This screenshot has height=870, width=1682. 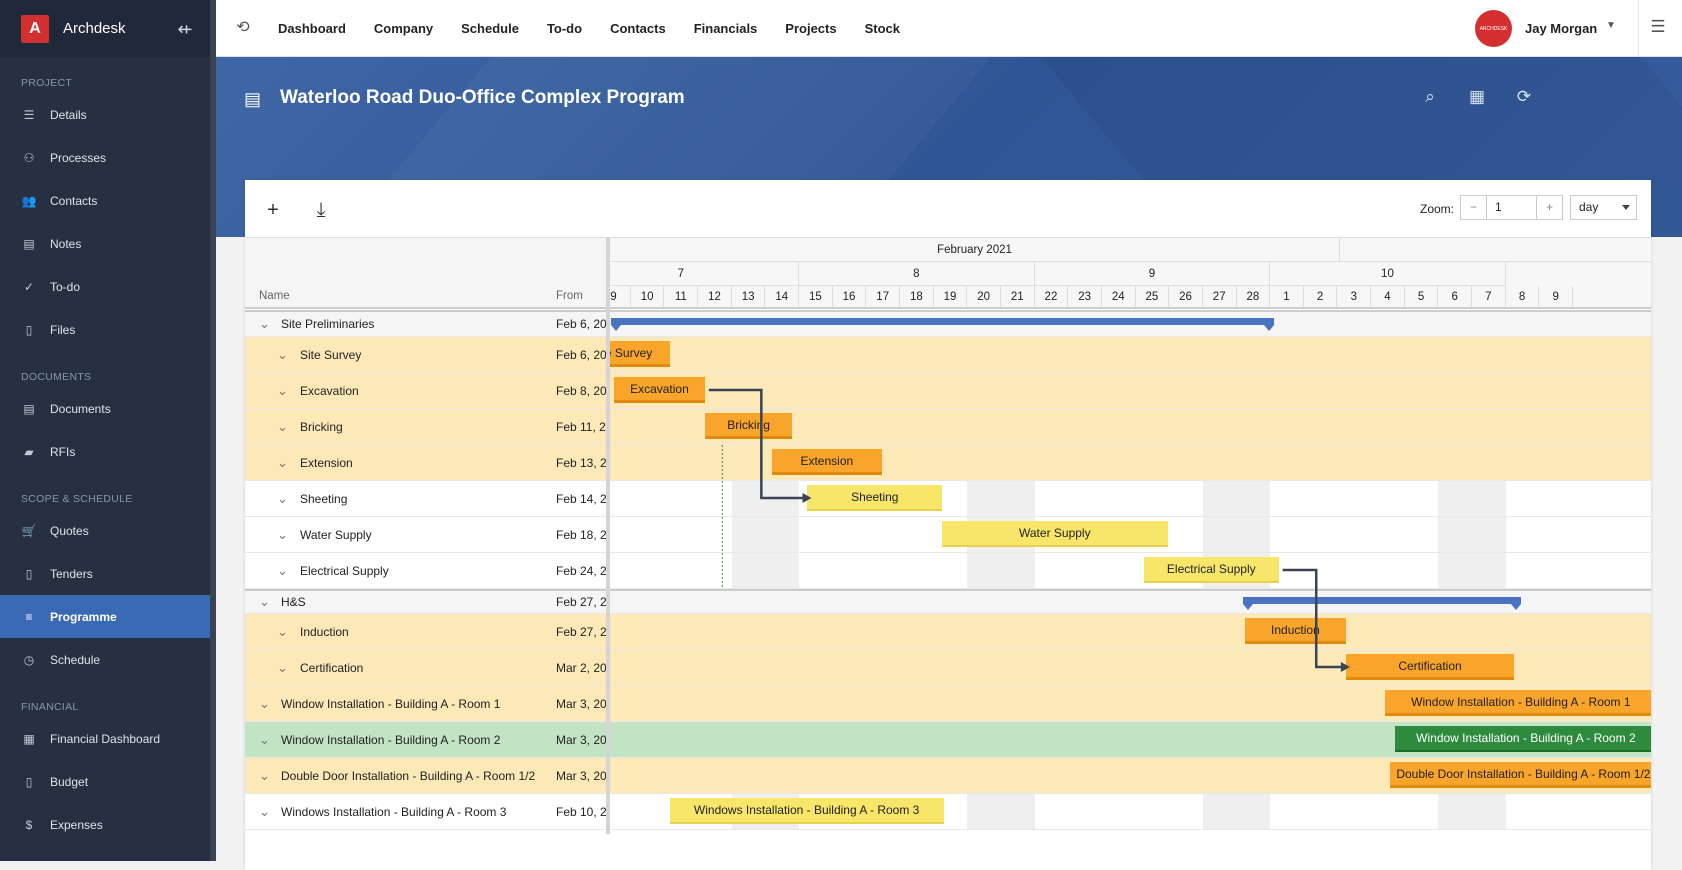 I want to click on task-row: ⌄ Sheeting Feb 14, 2021 Sheeting, so click(x=948, y=499).